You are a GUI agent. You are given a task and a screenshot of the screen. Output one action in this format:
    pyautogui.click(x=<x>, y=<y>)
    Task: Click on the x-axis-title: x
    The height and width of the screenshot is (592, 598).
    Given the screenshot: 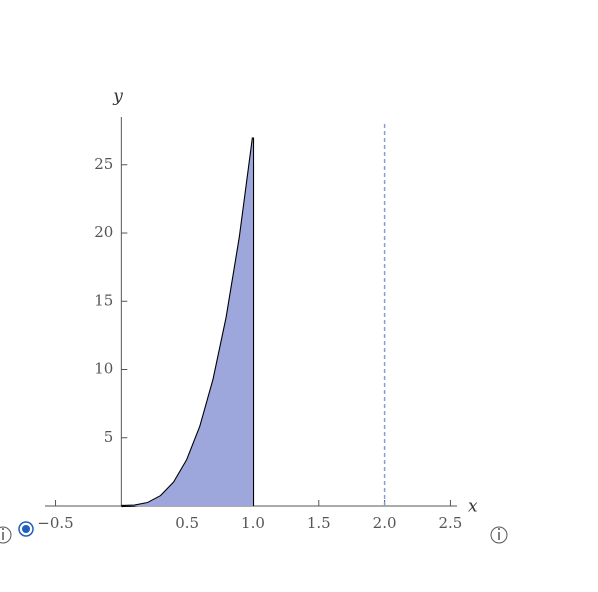 What is the action you would take?
    pyautogui.click(x=473, y=507)
    